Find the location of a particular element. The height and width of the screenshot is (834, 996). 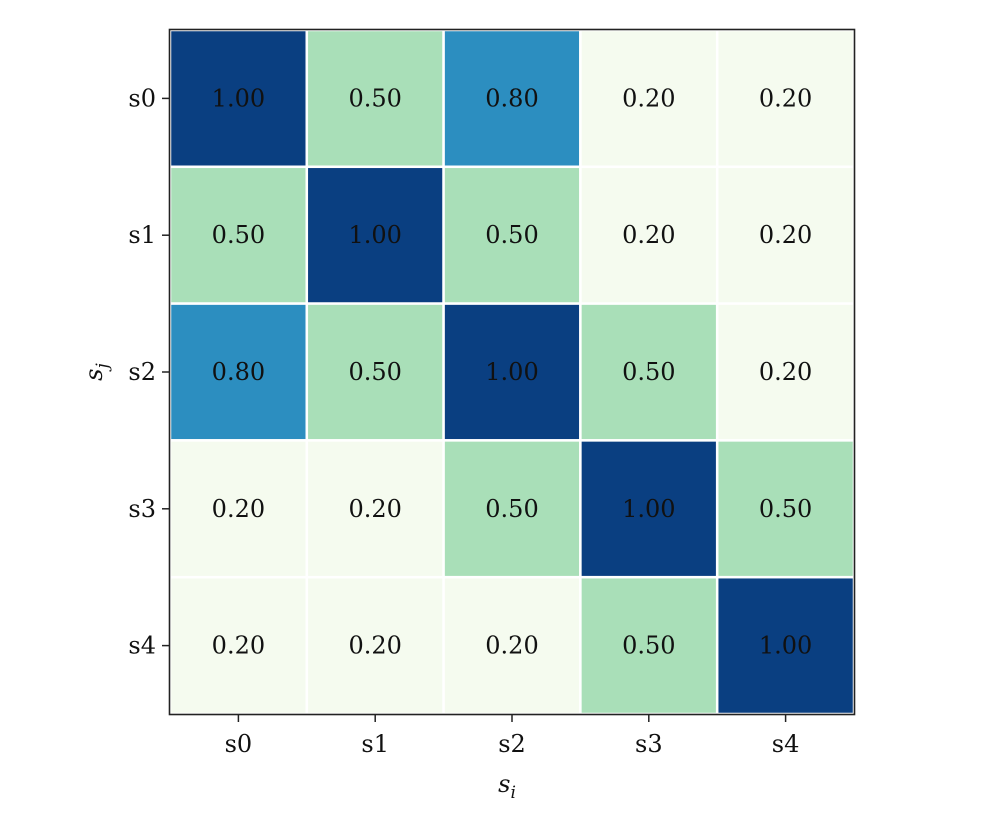

cell-value-r4-c1: 0.20 is located at coordinates (374, 646).